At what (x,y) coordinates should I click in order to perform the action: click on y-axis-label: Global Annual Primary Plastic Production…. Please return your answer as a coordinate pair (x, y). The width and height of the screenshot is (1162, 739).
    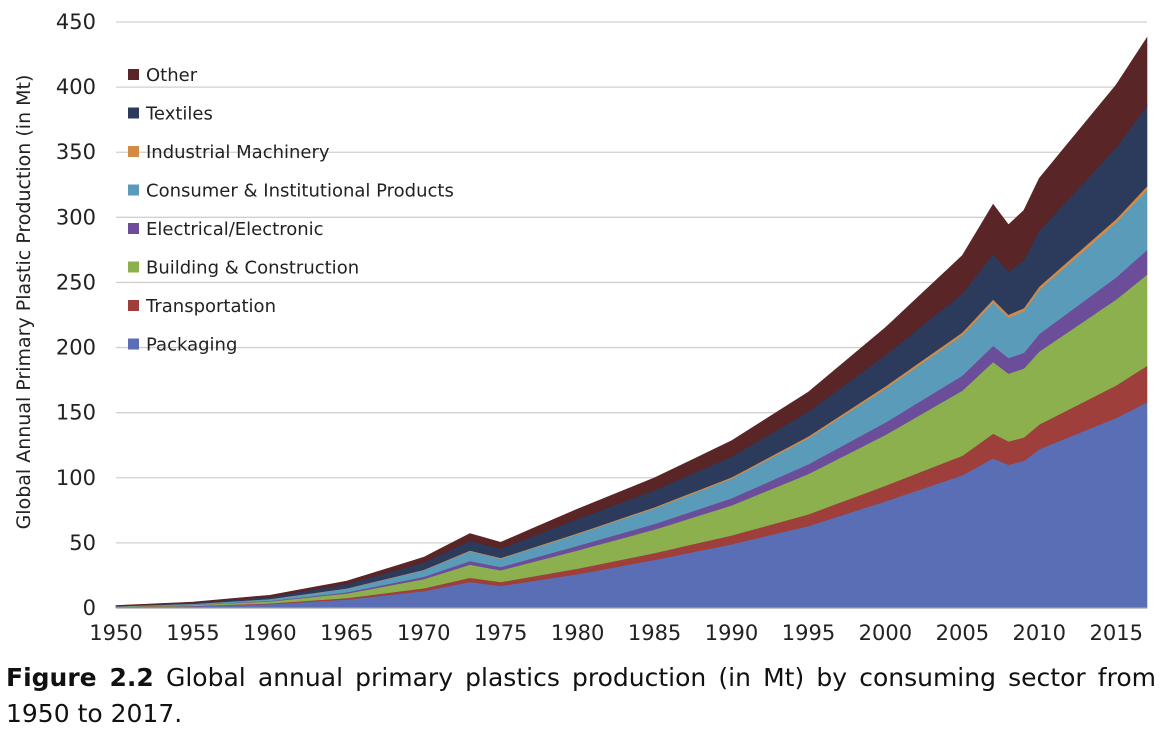
    Looking at the image, I should click on (24, 302).